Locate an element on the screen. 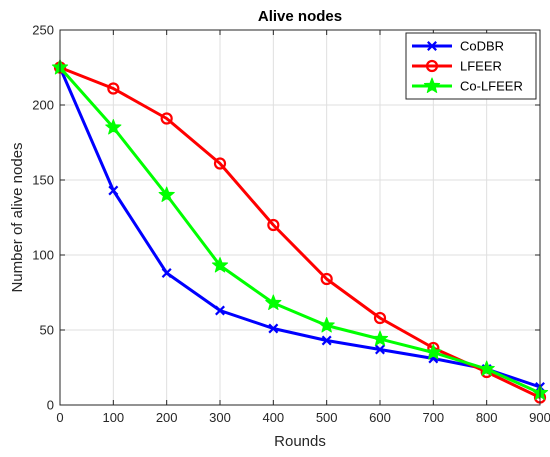 The image size is (550, 457). y-axis-label: Number of alive nodes is located at coordinates (17, 217).